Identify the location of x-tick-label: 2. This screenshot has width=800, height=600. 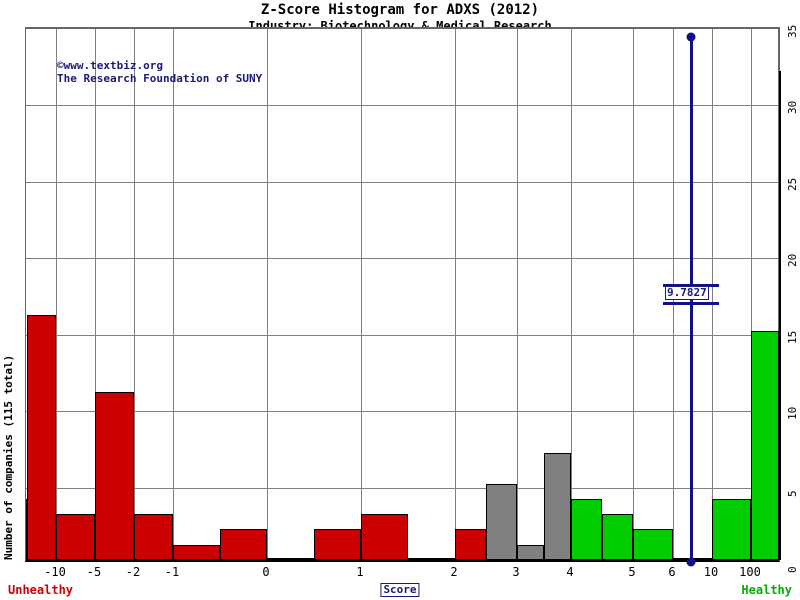
(454, 572).